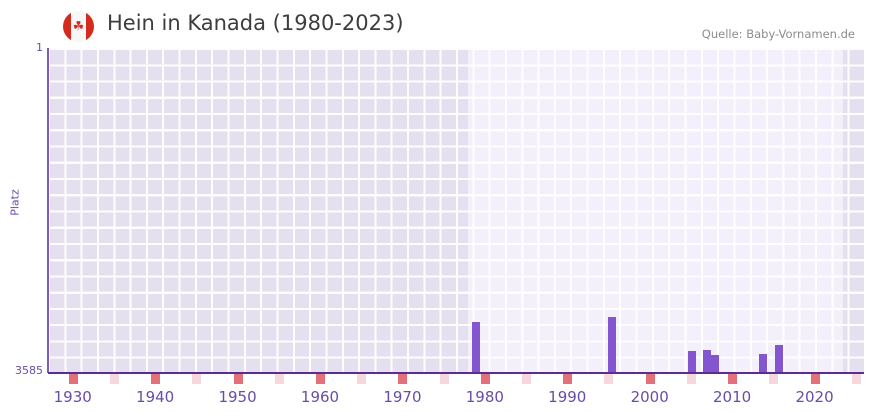 Image resolution: width=873 pixels, height=412 pixels. What do you see at coordinates (39, 47) in the screenshot?
I see `y-axis-tick-top: 1` at bounding box center [39, 47].